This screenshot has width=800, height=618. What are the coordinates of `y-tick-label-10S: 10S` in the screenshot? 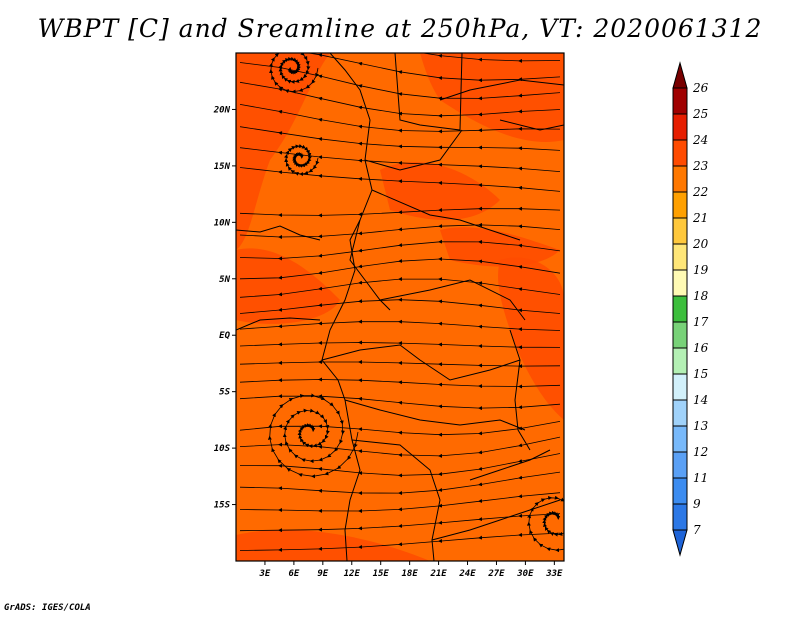 It's located at (222, 449).